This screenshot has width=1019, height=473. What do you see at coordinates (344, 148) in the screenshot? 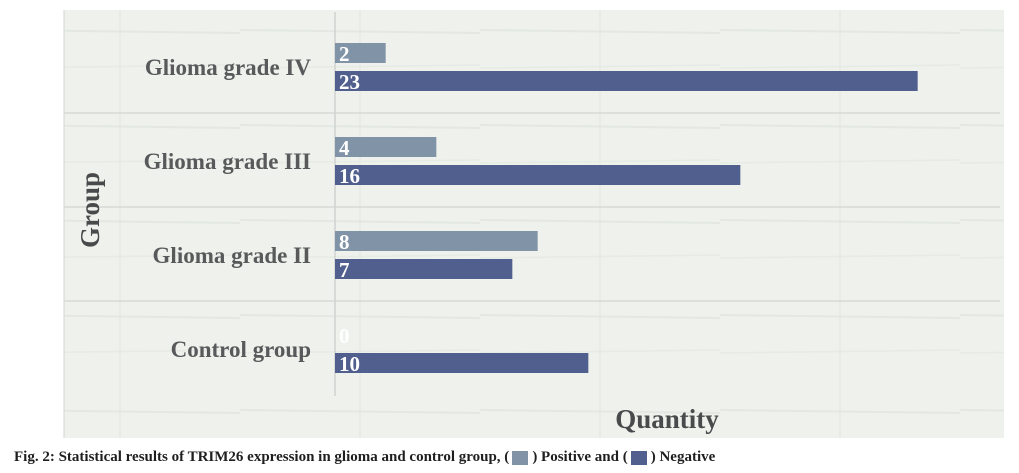
I see `data-label: 4` at bounding box center [344, 148].